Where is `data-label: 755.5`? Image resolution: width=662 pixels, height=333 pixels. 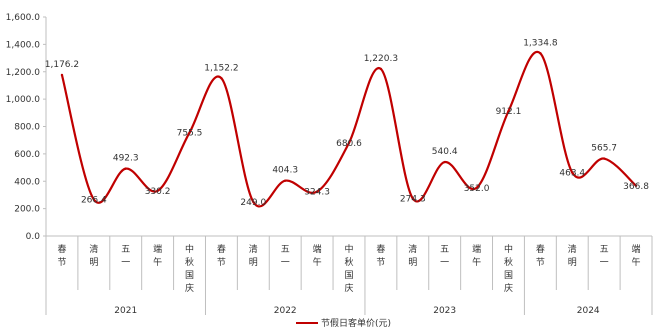
data-label: 755.5 is located at coordinates (190, 134).